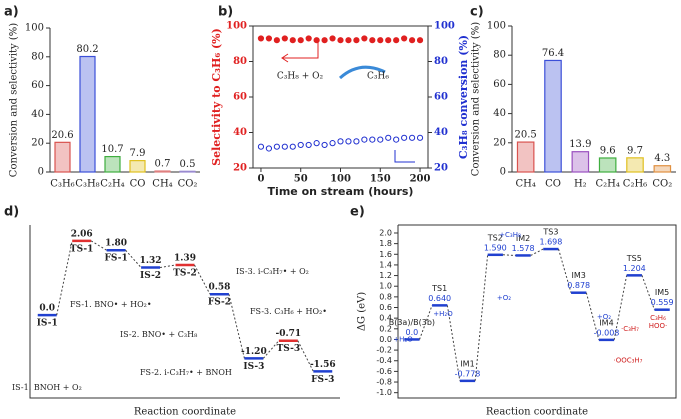 Image resolution: width=681 pixels, height=419 pixels. Describe the element at coordinates (323, 365) in the screenshot. I see `value-label: -1.56` at that location.